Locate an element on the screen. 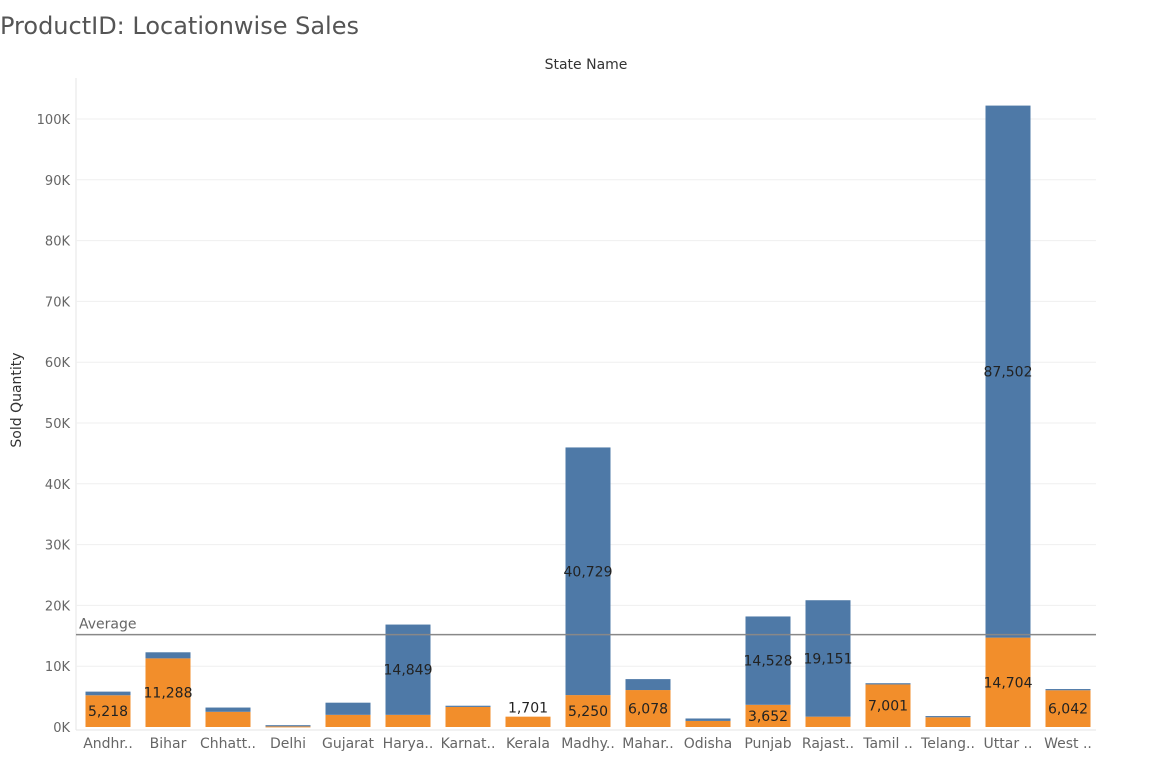  y-tick-label: 70K is located at coordinates (58, 302).